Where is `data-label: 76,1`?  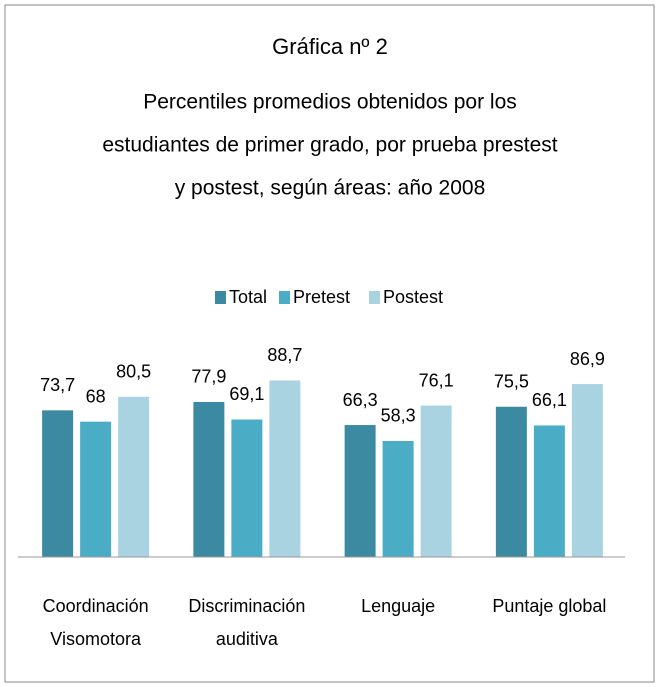
data-label: 76,1 is located at coordinates (436, 380).